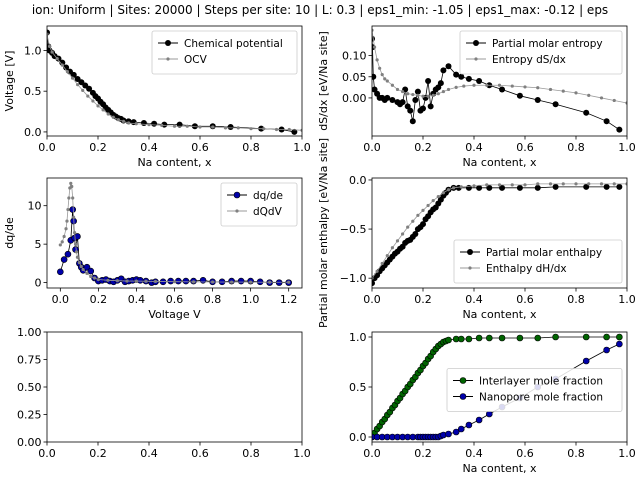 This screenshot has height=480, width=640. I want to click on y-axis-label: Partial molar enthalpy [eV/Na site], so click(323, 233).